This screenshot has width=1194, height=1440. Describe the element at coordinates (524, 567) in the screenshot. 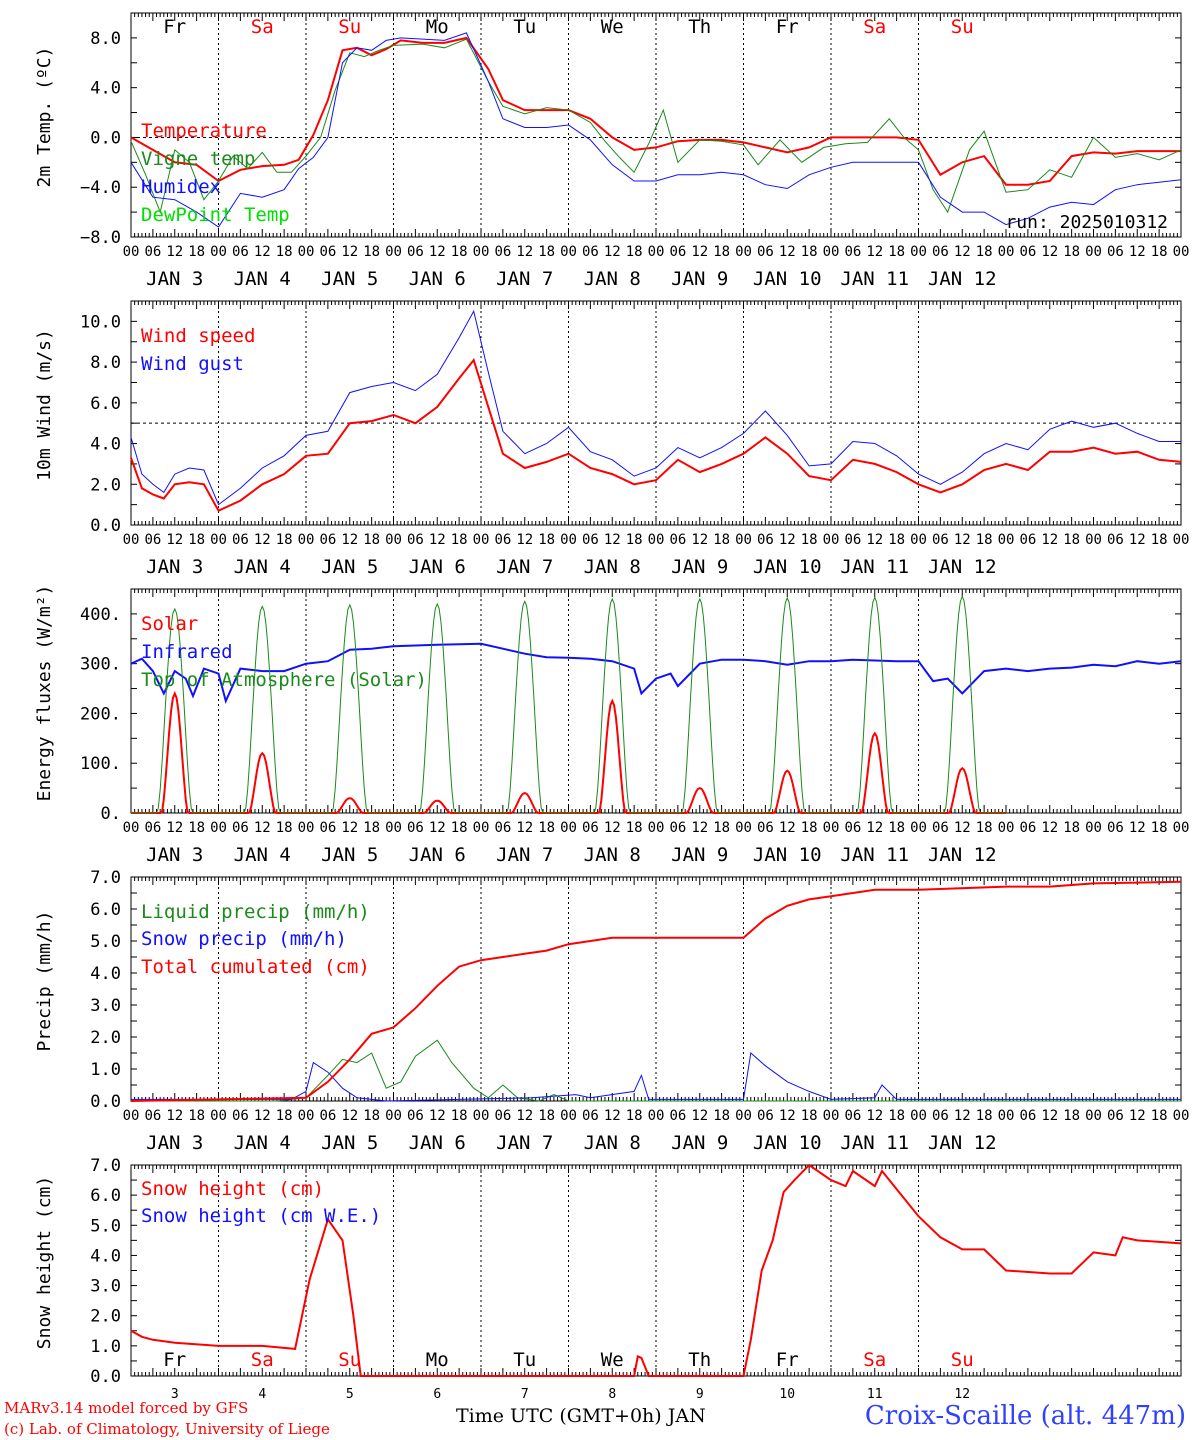

I see `date-label: JAN 7` at that location.